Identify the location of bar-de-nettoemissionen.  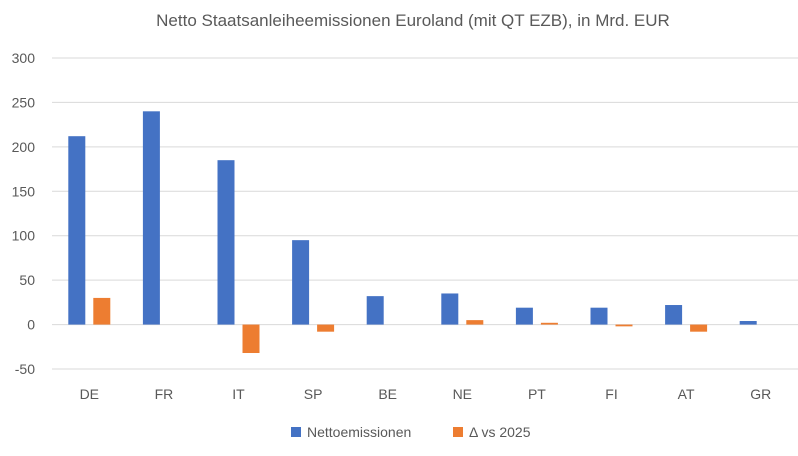
(77, 230).